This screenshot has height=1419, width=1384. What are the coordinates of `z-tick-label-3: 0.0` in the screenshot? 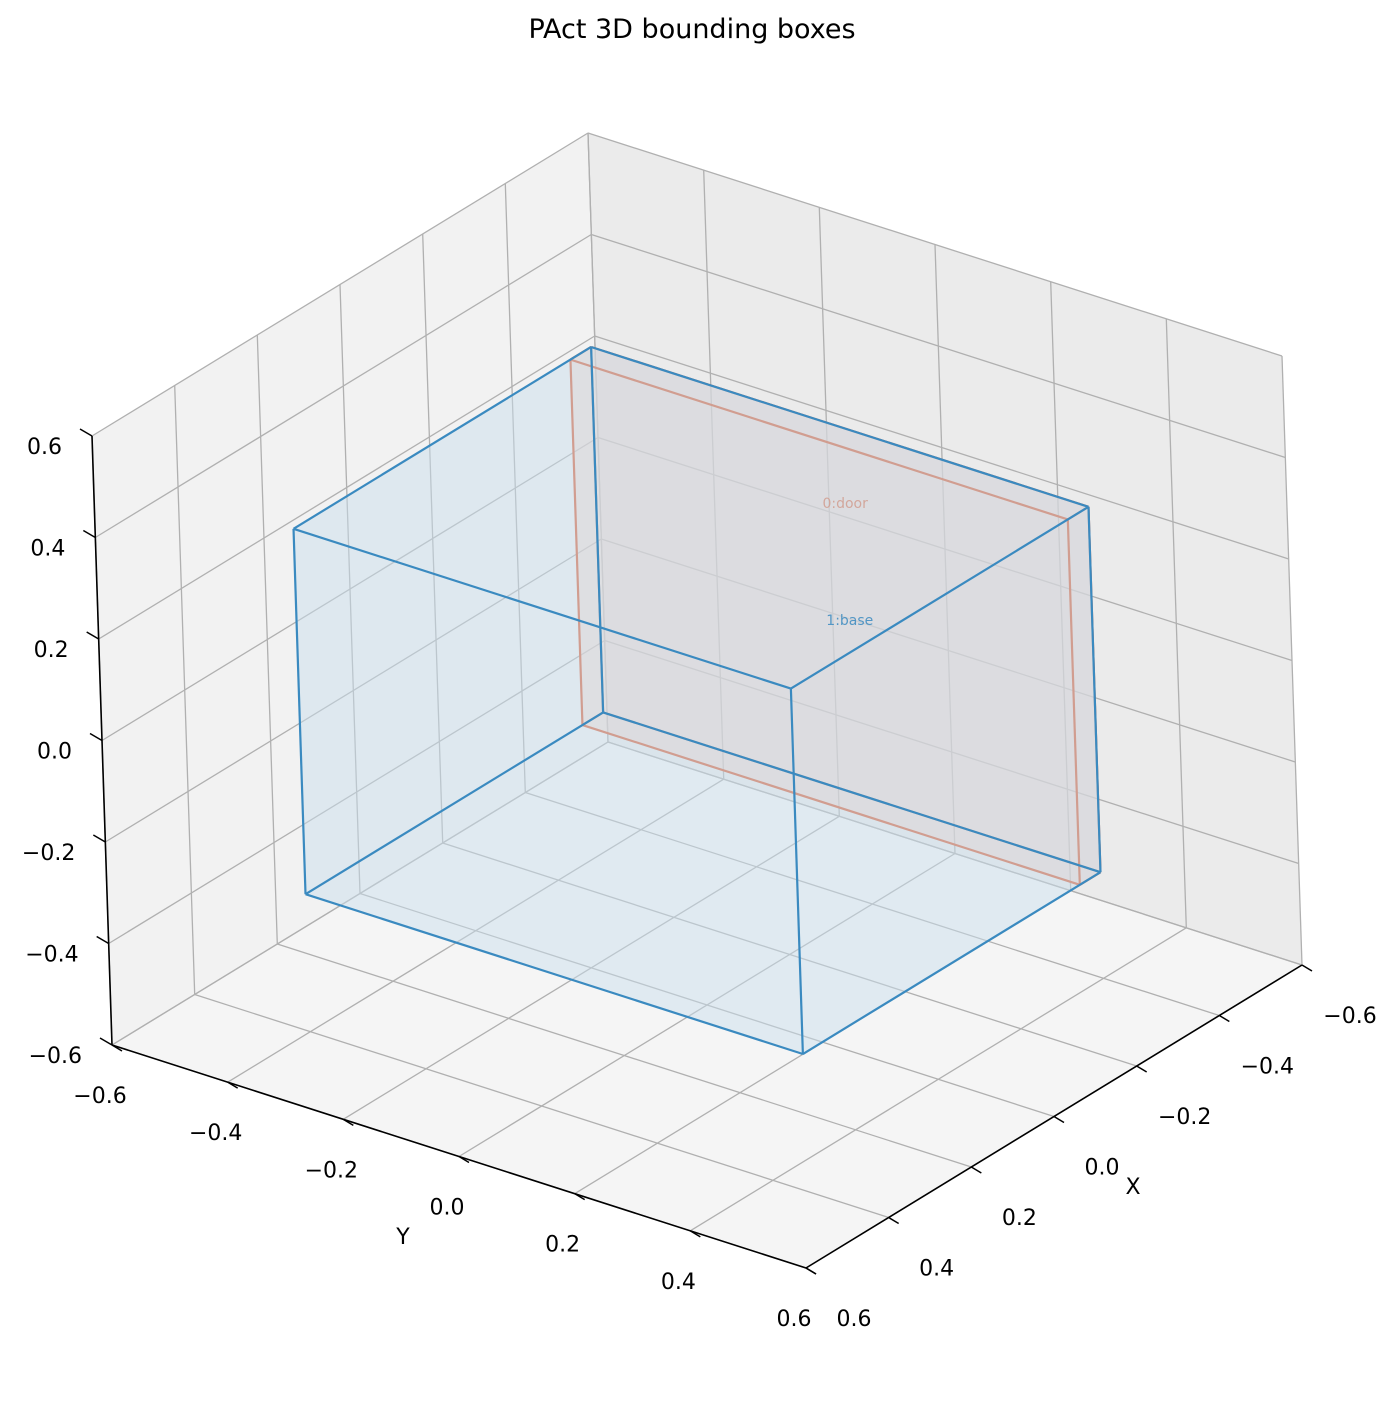 It's located at (54, 752).